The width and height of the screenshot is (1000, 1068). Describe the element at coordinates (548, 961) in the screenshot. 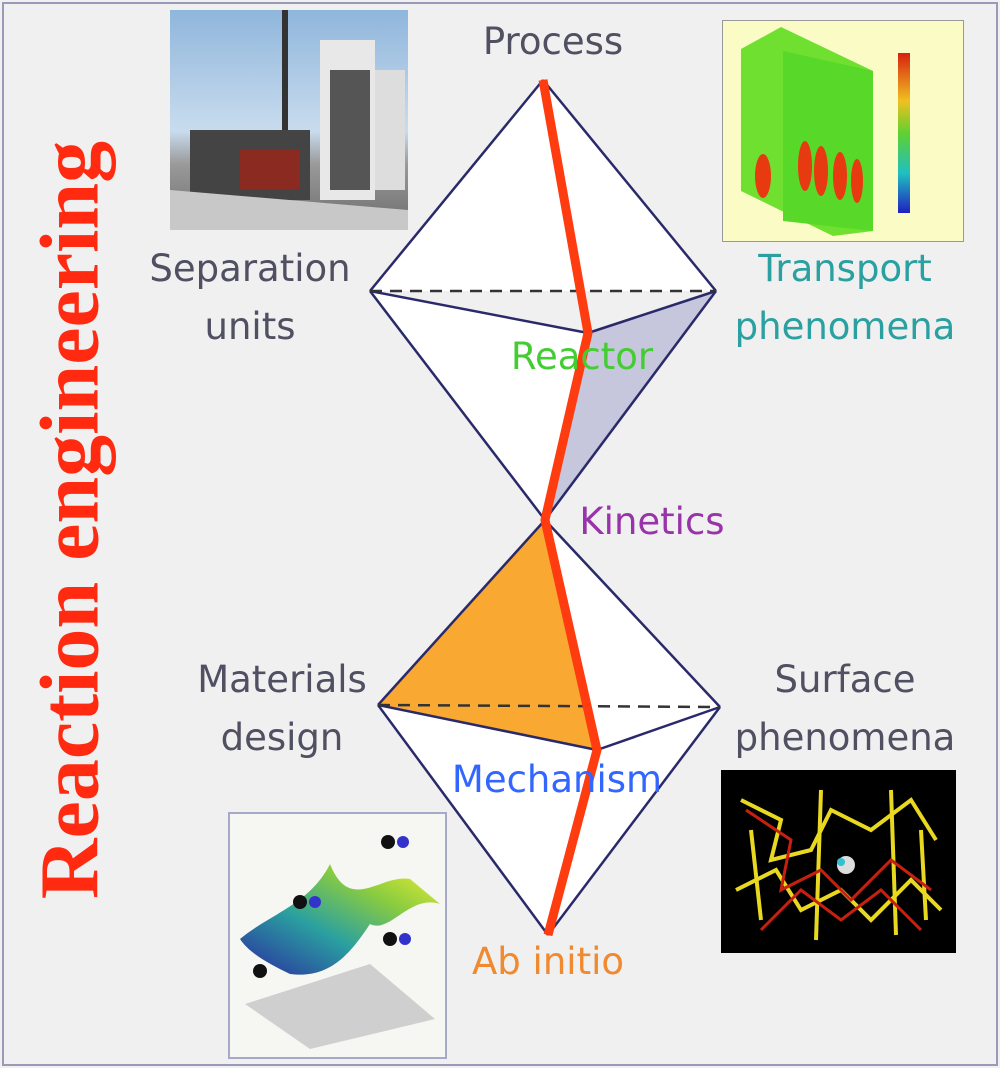

I see `label-ab-initio: Ab initio` at that location.